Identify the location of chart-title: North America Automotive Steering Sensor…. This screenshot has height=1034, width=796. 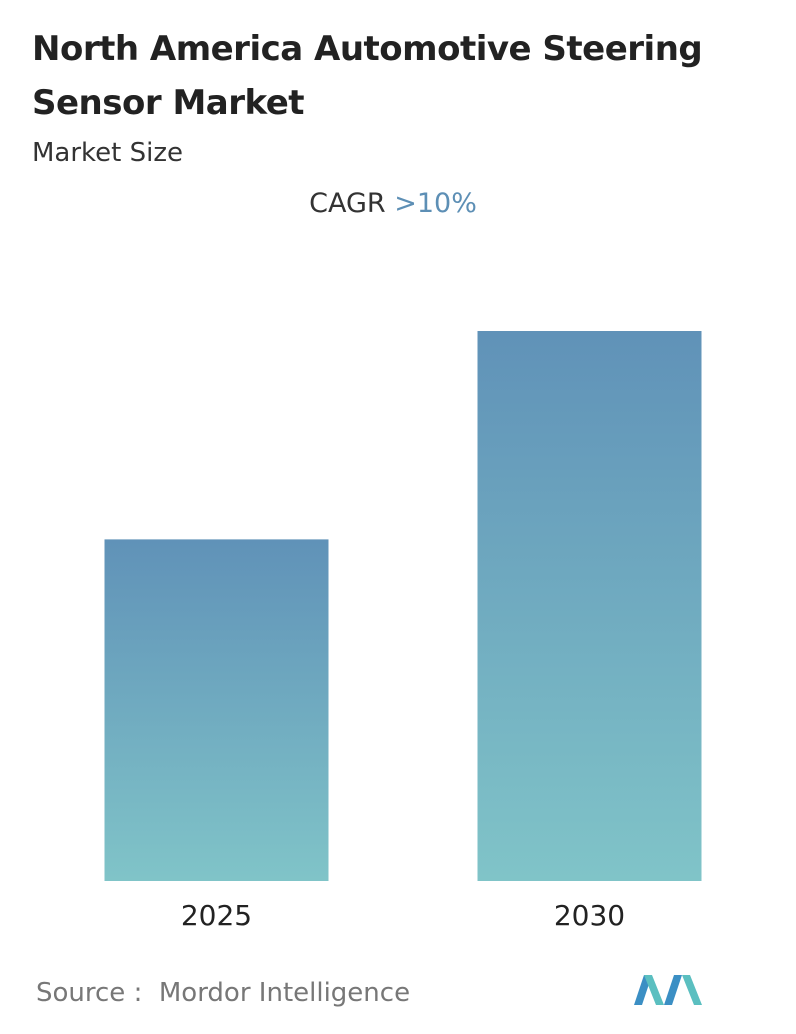
(367, 76).